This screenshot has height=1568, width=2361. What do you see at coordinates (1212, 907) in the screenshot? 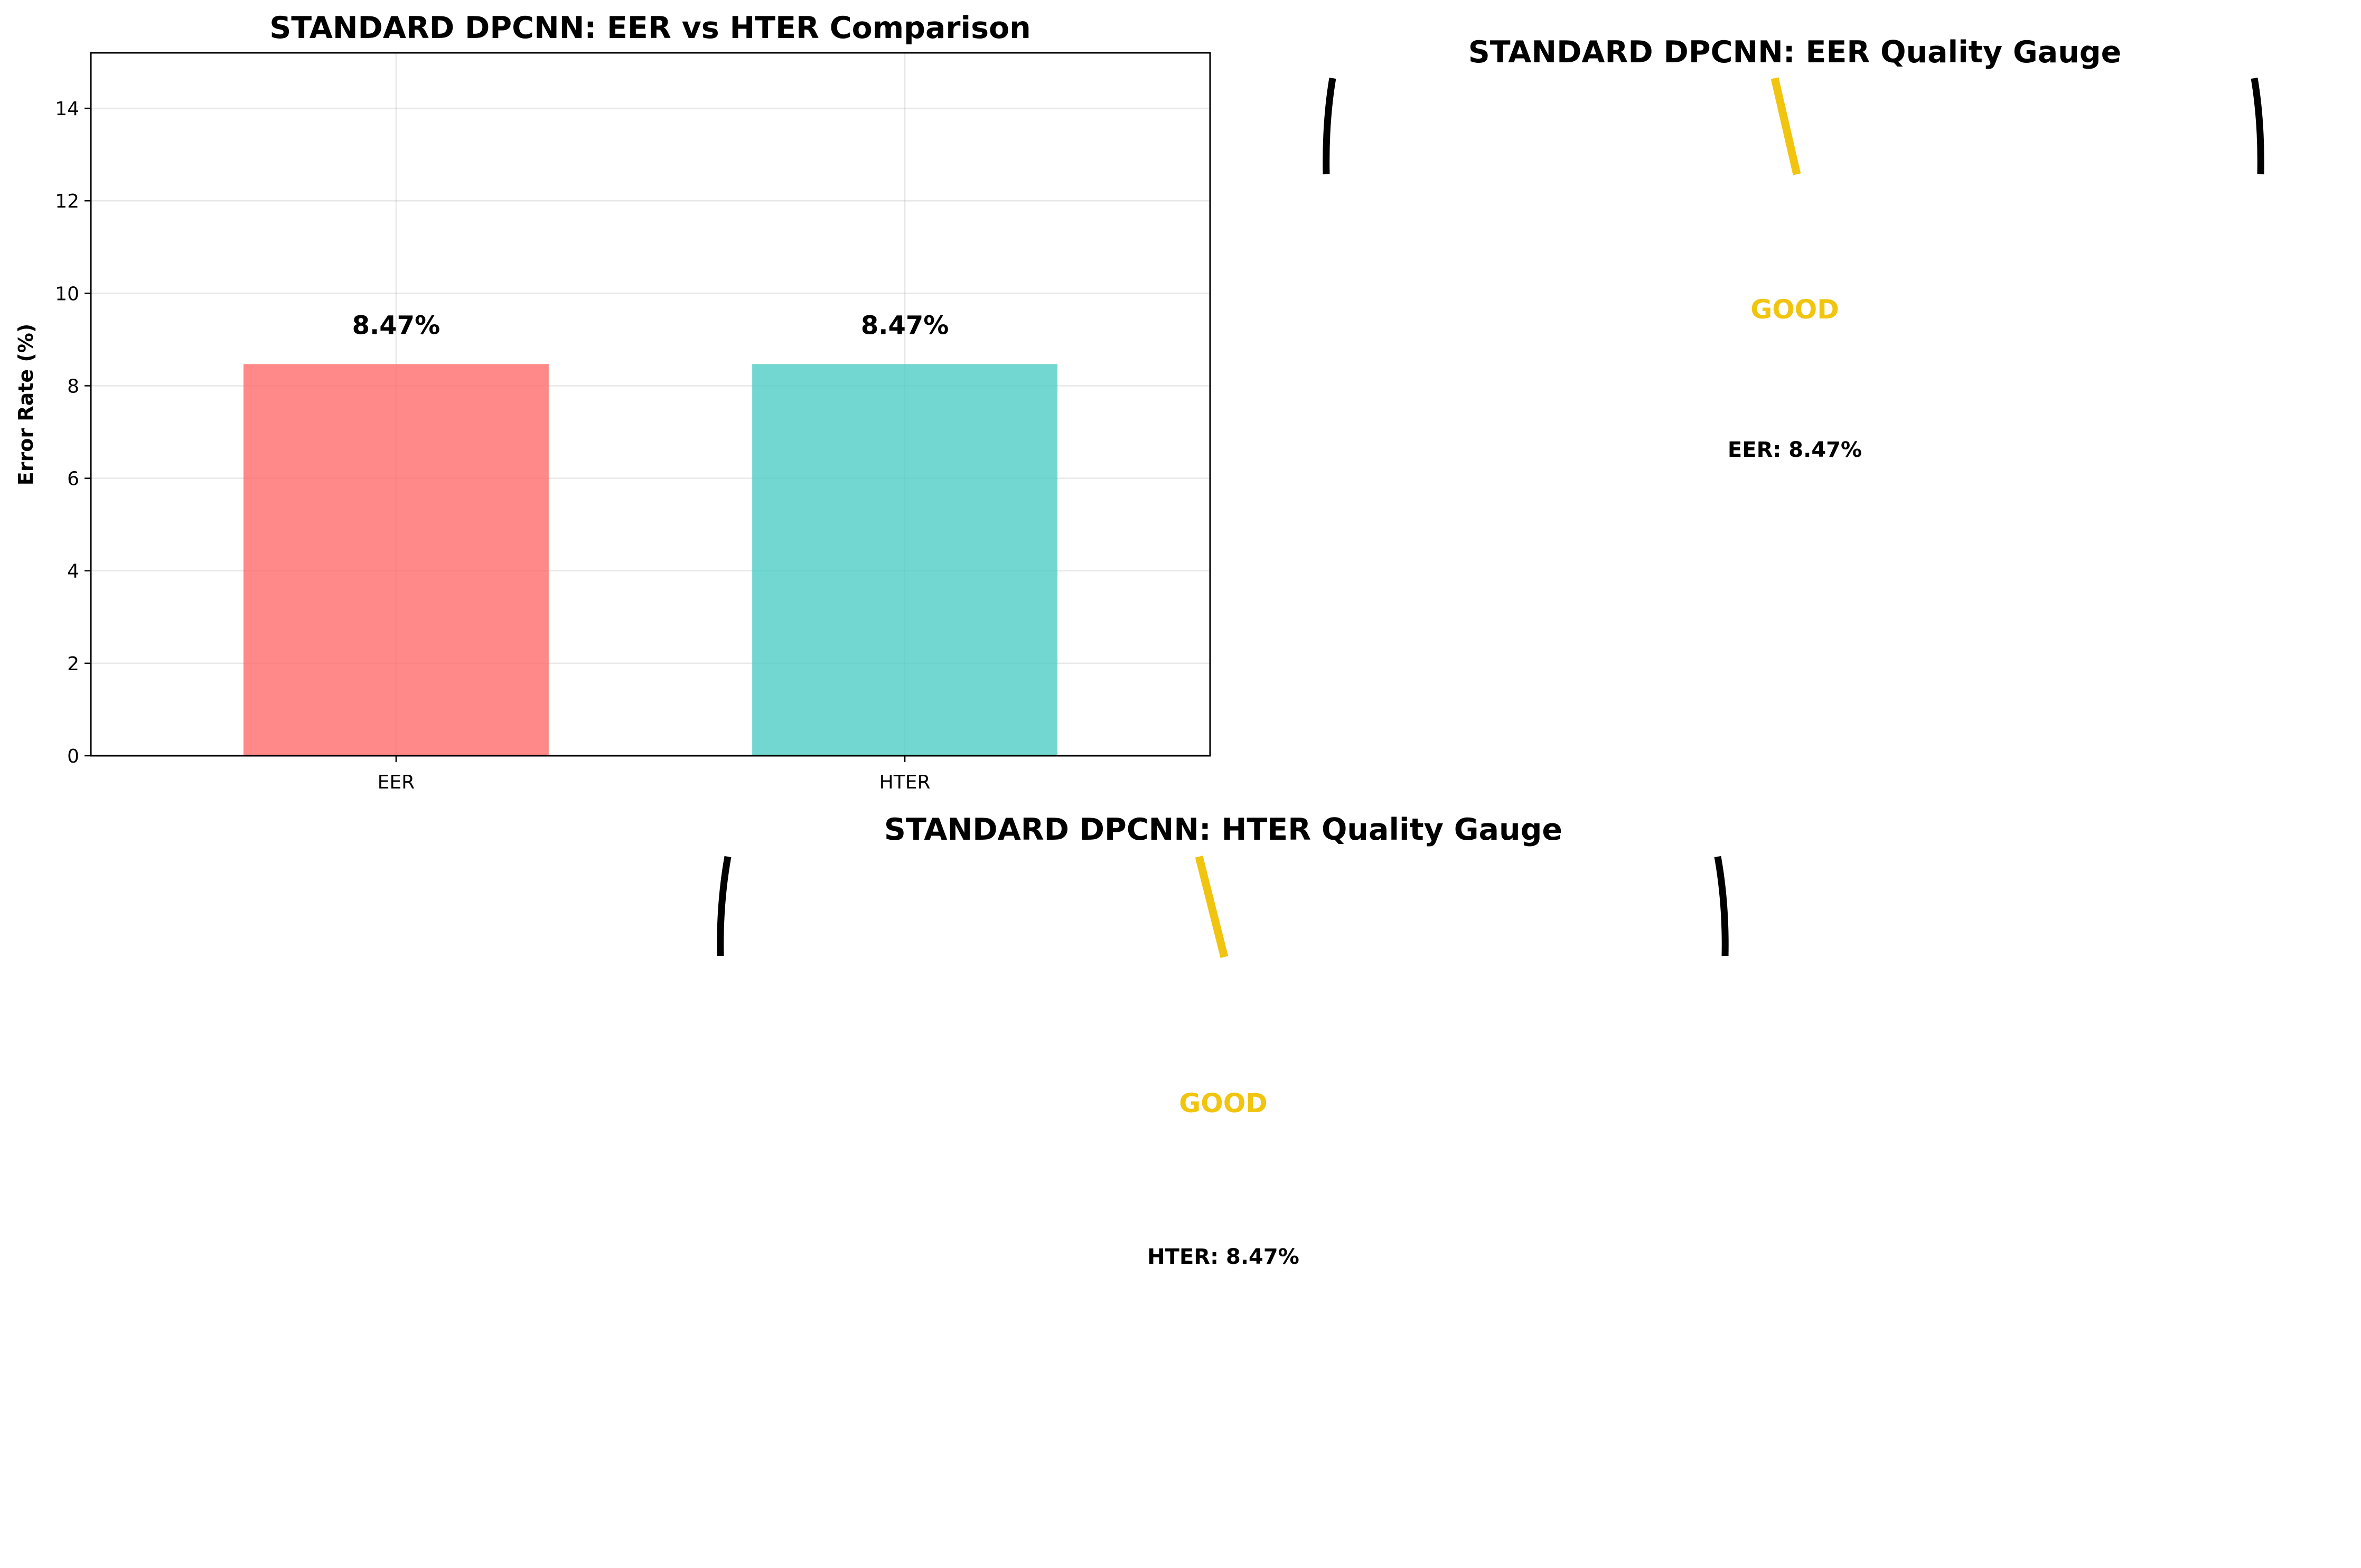
I see `hter-gauge-needle` at bounding box center [1212, 907].